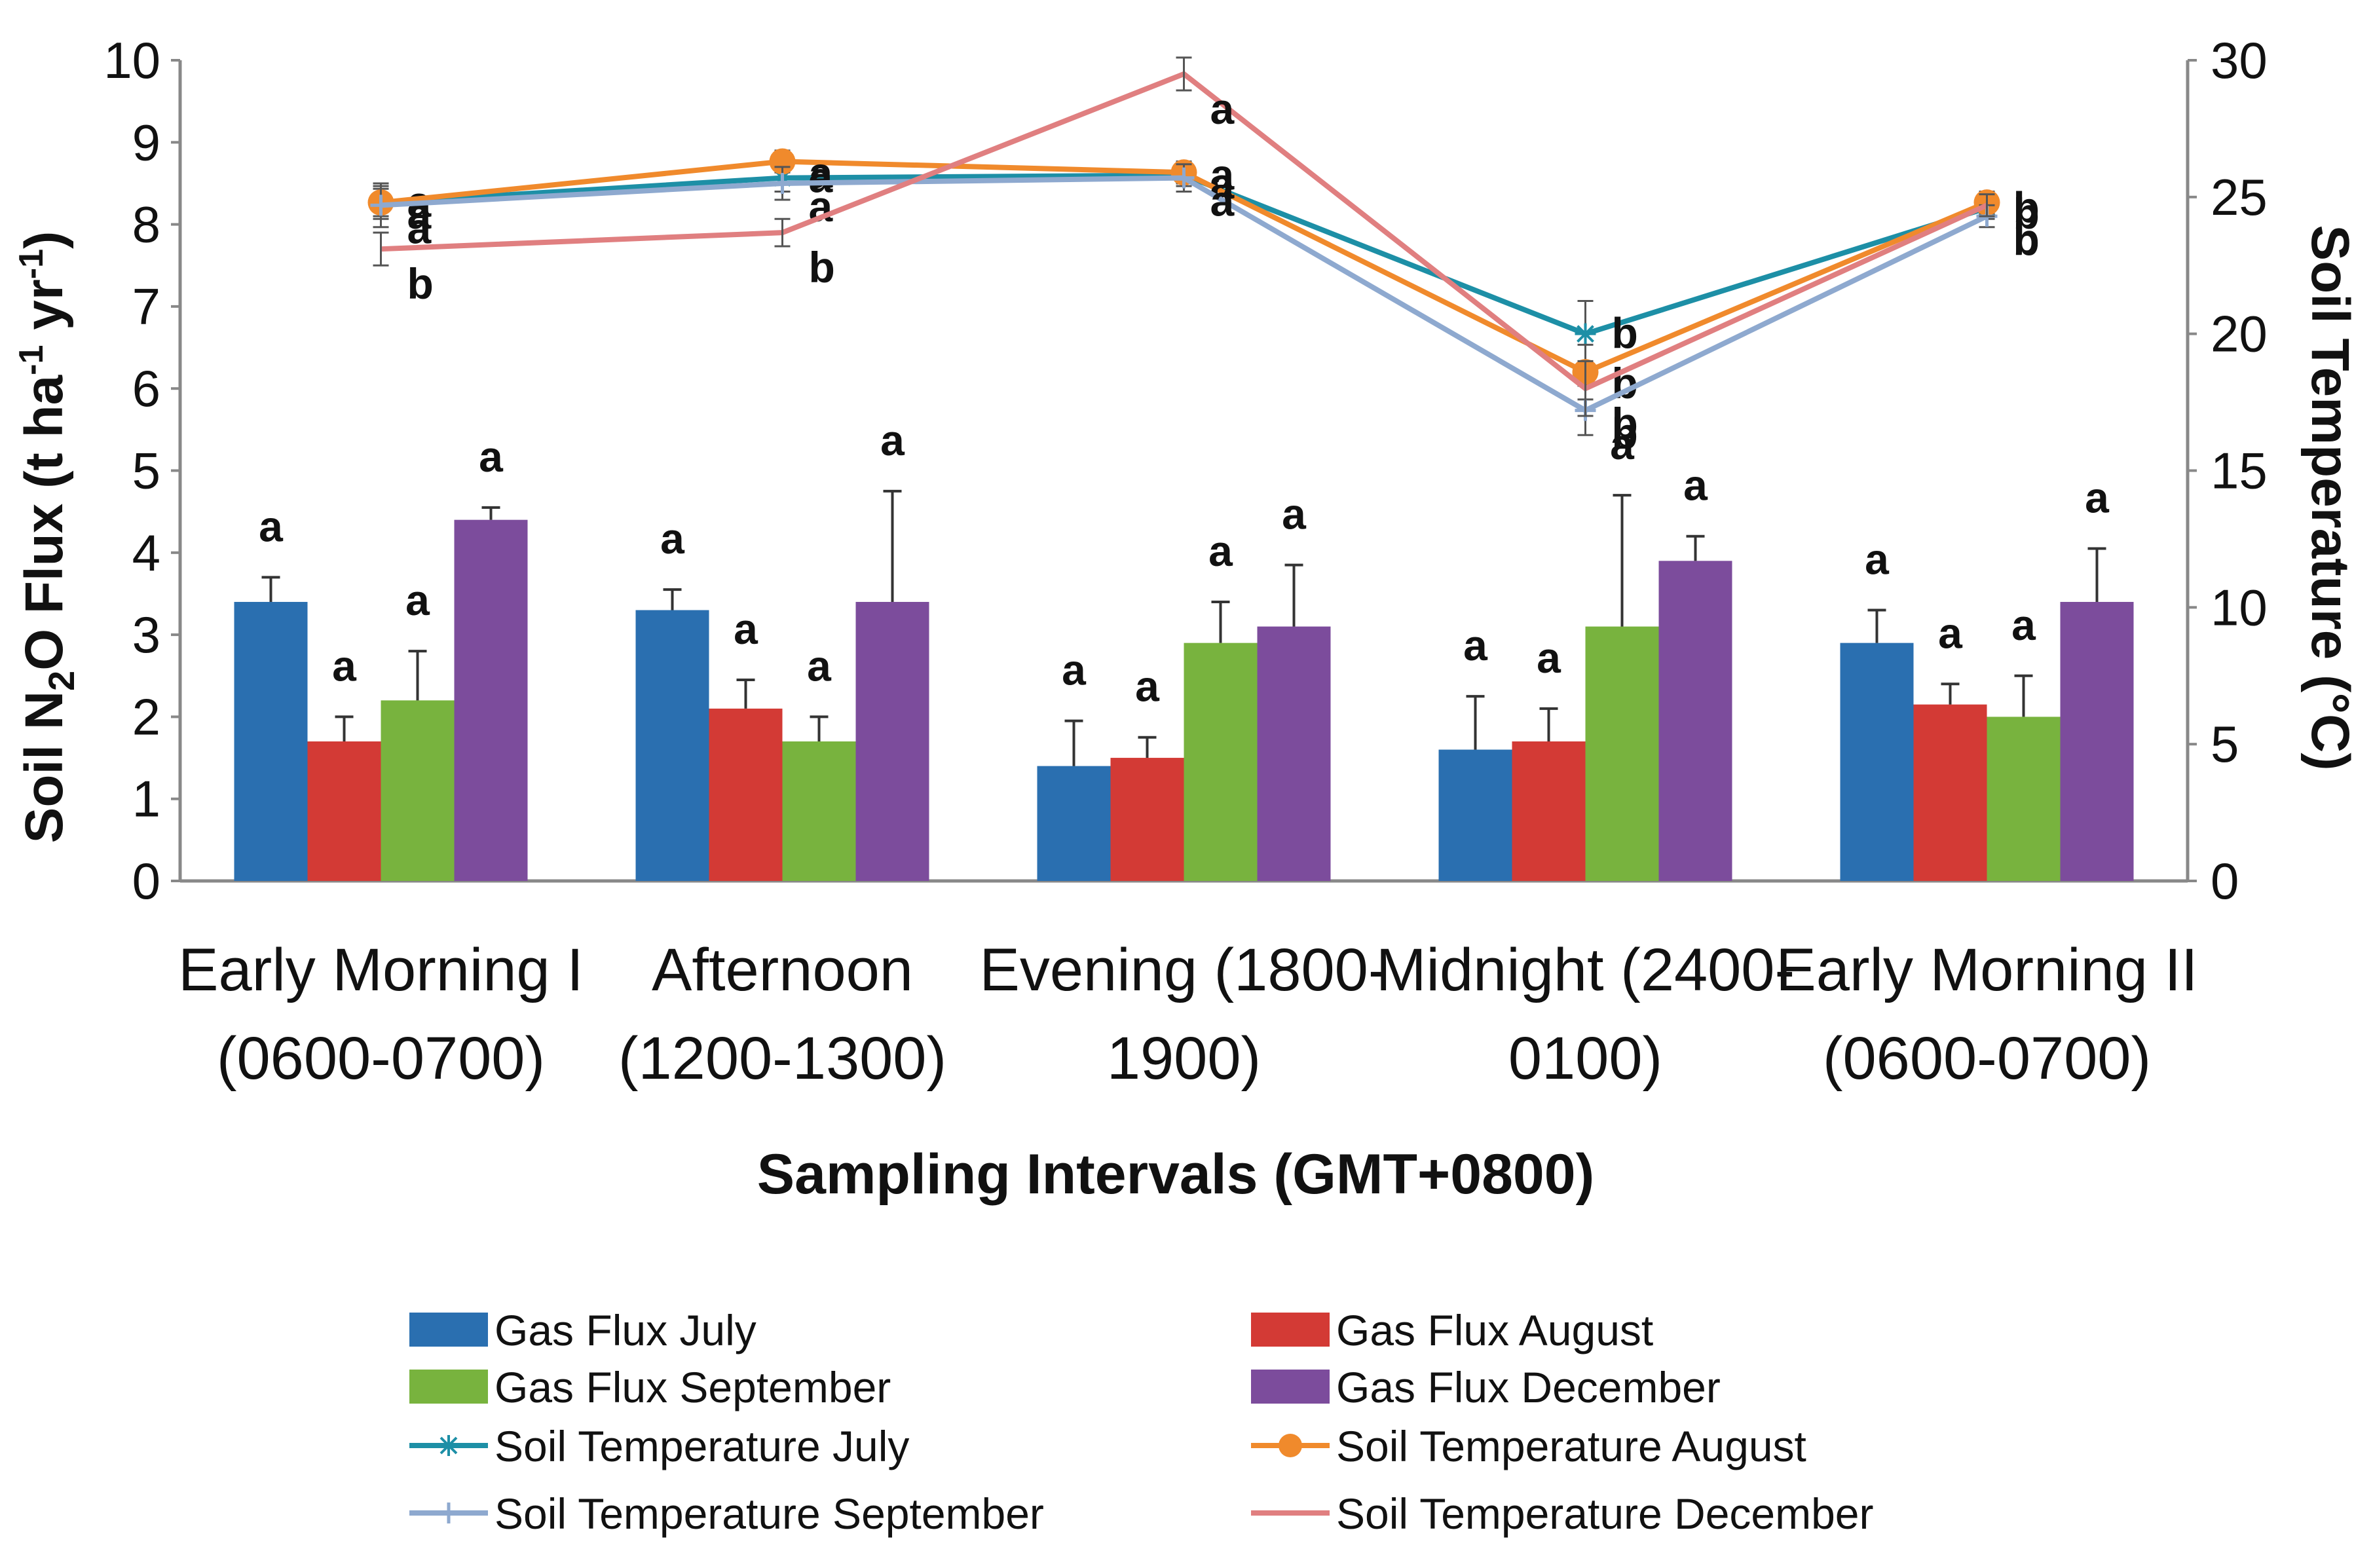  What do you see at coordinates (31, 264) in the screenshot?
I see `y-axis-title-sup2: -1` at bounding box center [31, 264].